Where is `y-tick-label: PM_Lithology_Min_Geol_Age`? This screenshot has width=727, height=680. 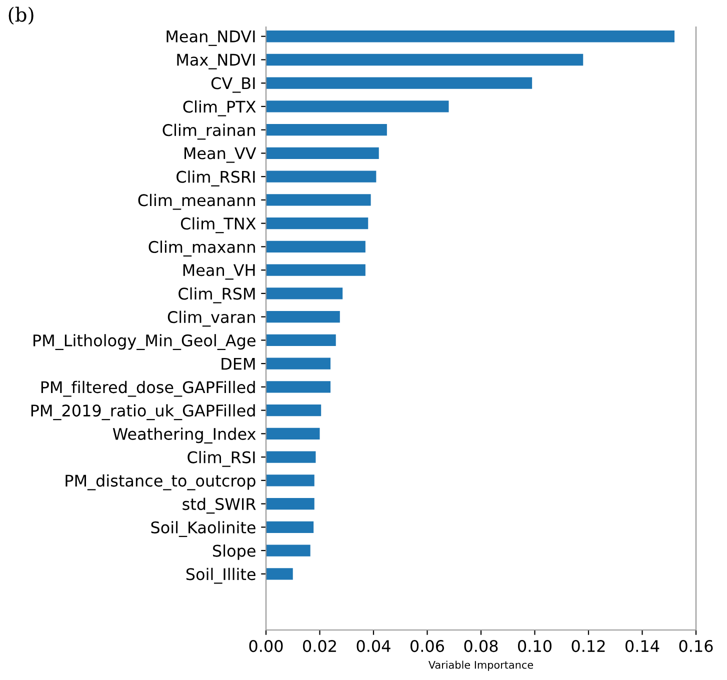
y-tick-label: PM_Lithology_Min_Geol_Age is located at coordinates (145, 342).